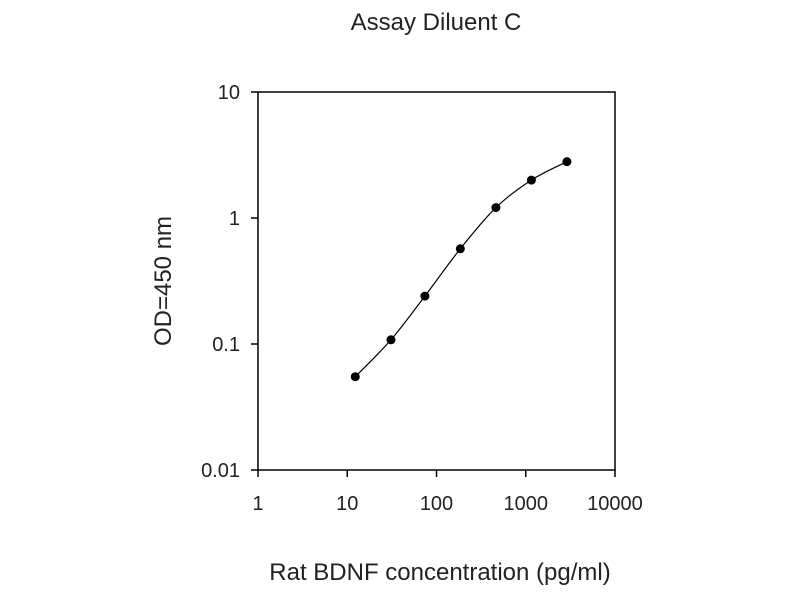 The width and height of the screenshot is (800, 600). What do you see at coordinates (229, 282) in the screenshot?
I see `y-axis: 10 1 0.1 0.01` at bounding box center [229, 282].